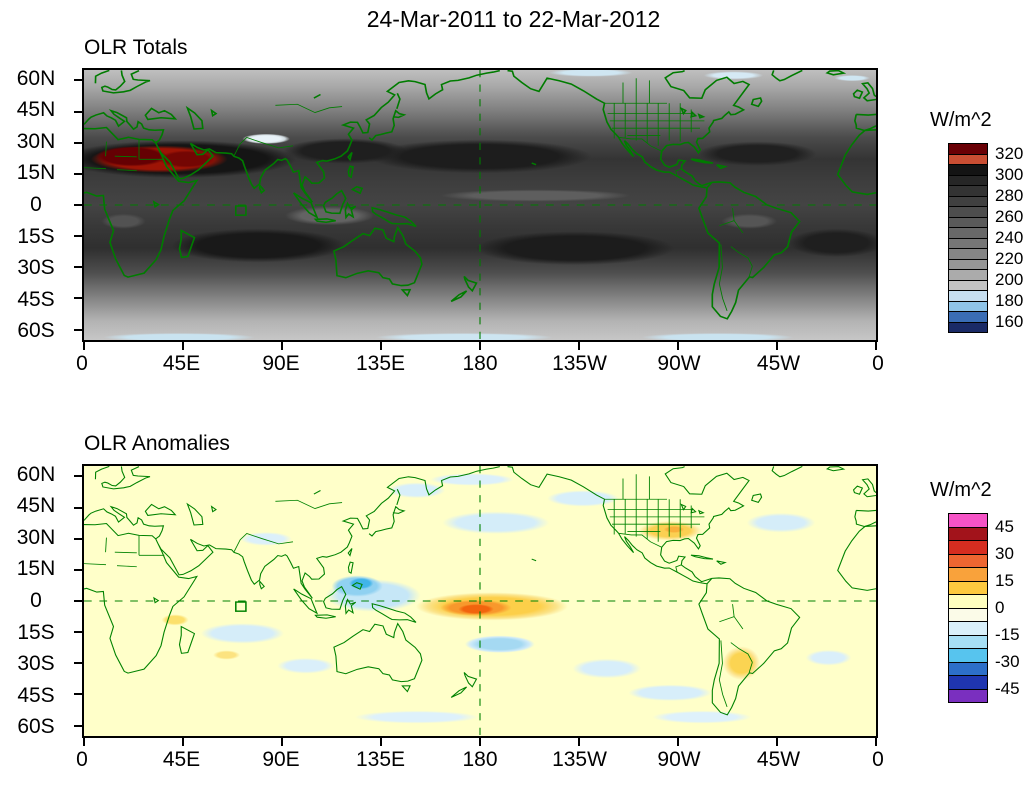 The width and height of the screenshot is (1027, 785). What do you see at coordinates (961, 490) in the screenshot?
I see `colorbar-units-label: W/m^2` at bounding box center [961, 490].